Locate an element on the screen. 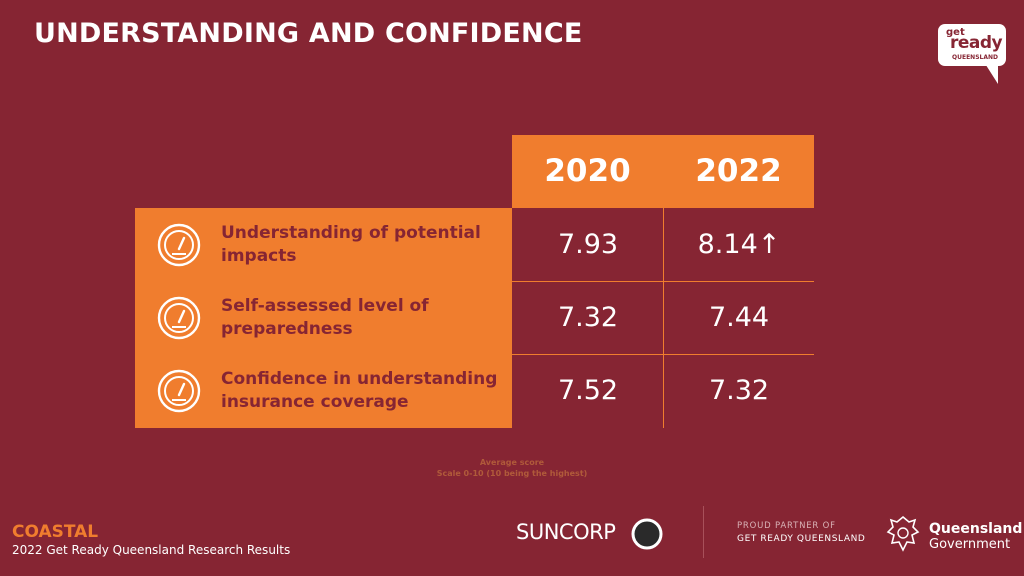 The width and height of the screenshot is (1024, 576). metric-label: Self-assessed level of preparedness is located at coordinates (325, 317).